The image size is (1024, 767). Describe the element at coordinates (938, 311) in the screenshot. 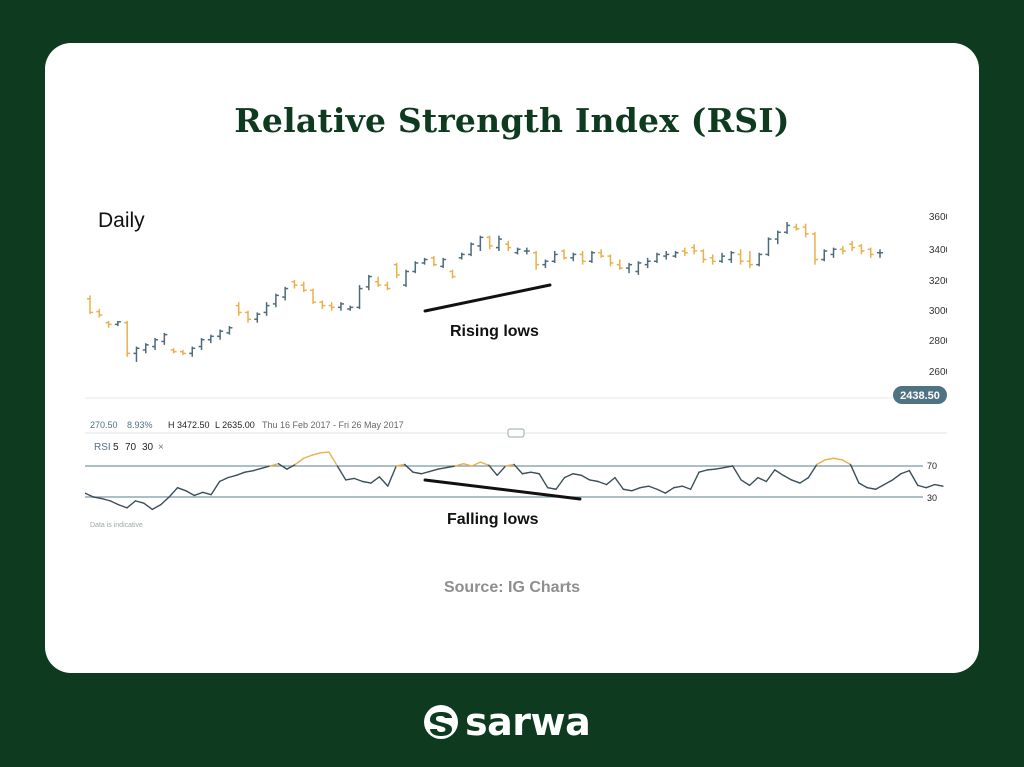

I see `y-tick-label: 3000.00` at that location.